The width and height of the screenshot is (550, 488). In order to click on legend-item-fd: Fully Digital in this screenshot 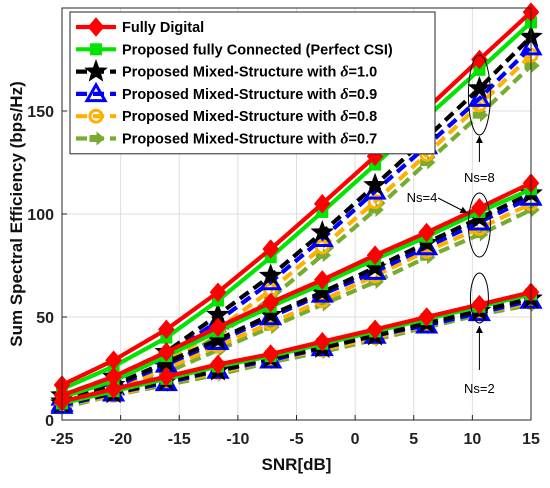, I will do `click(140, 27)`.